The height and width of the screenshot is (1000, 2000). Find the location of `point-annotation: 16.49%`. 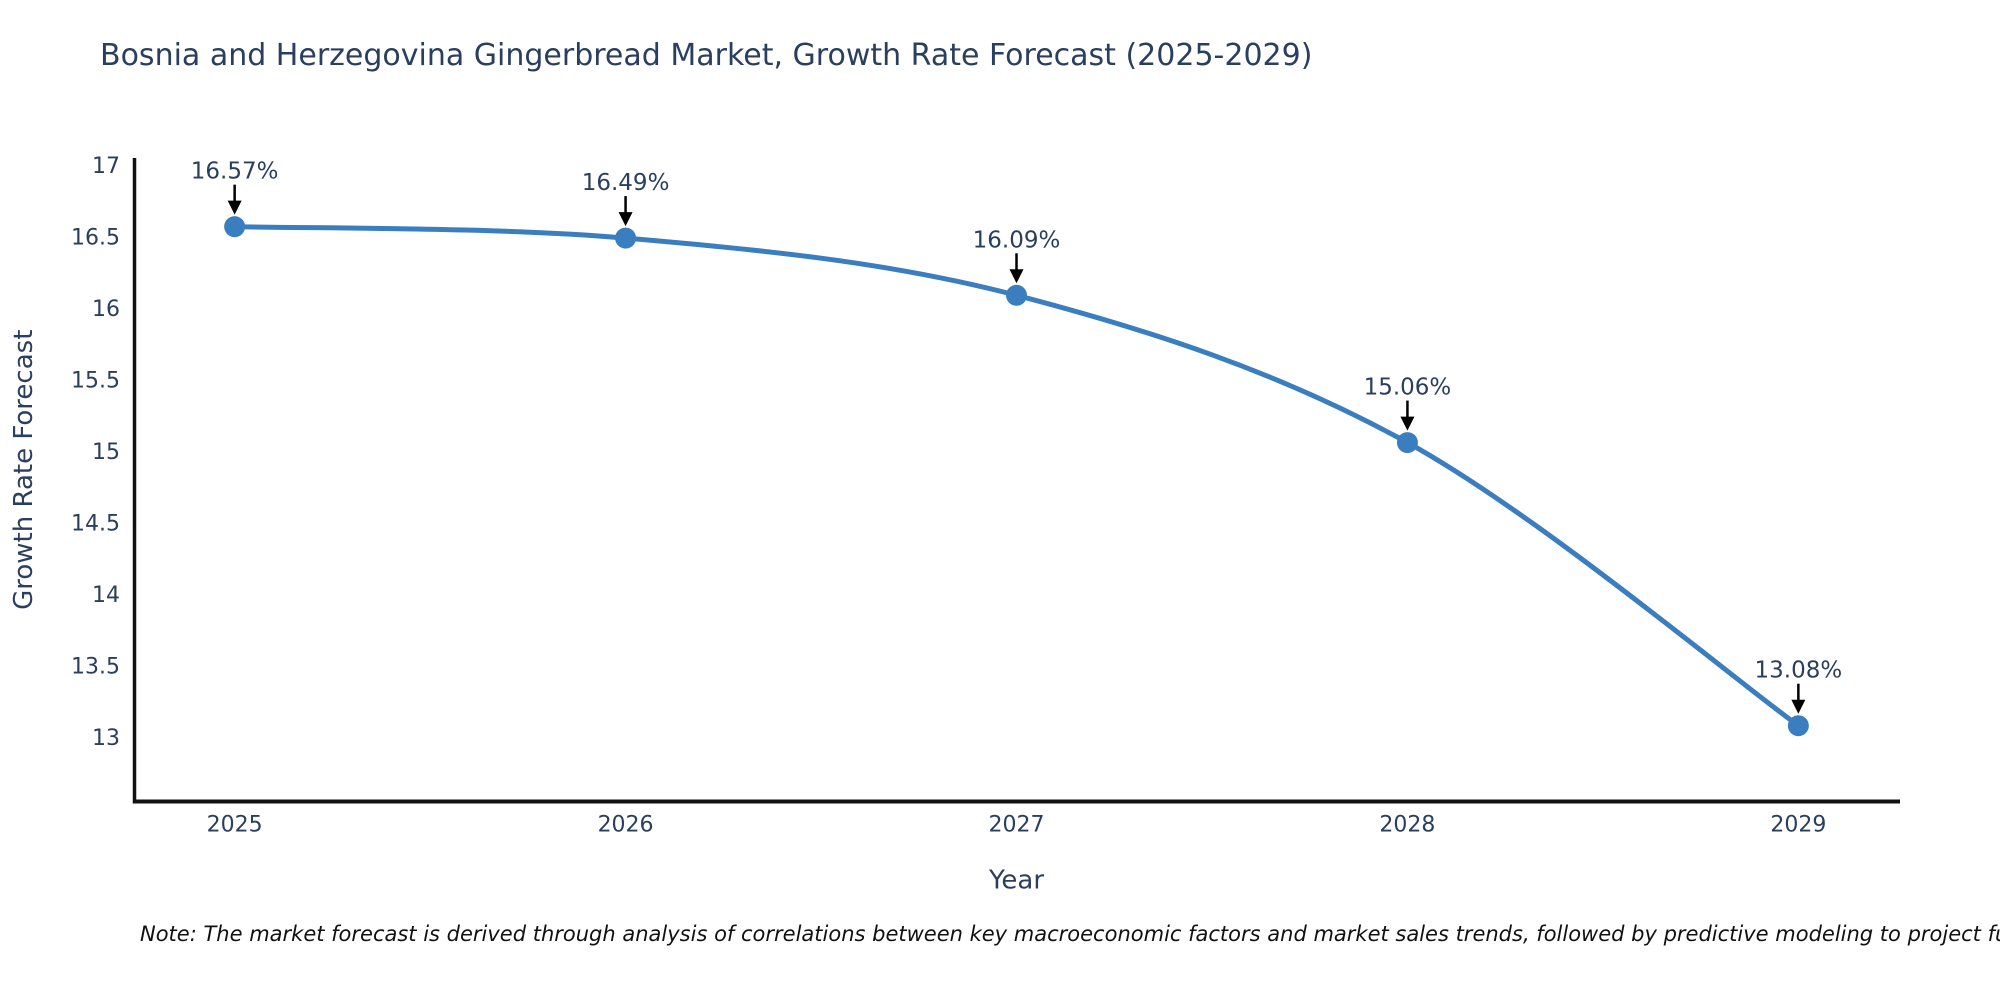

point-annotation: 16.49% is located at coordinates (626, 183).